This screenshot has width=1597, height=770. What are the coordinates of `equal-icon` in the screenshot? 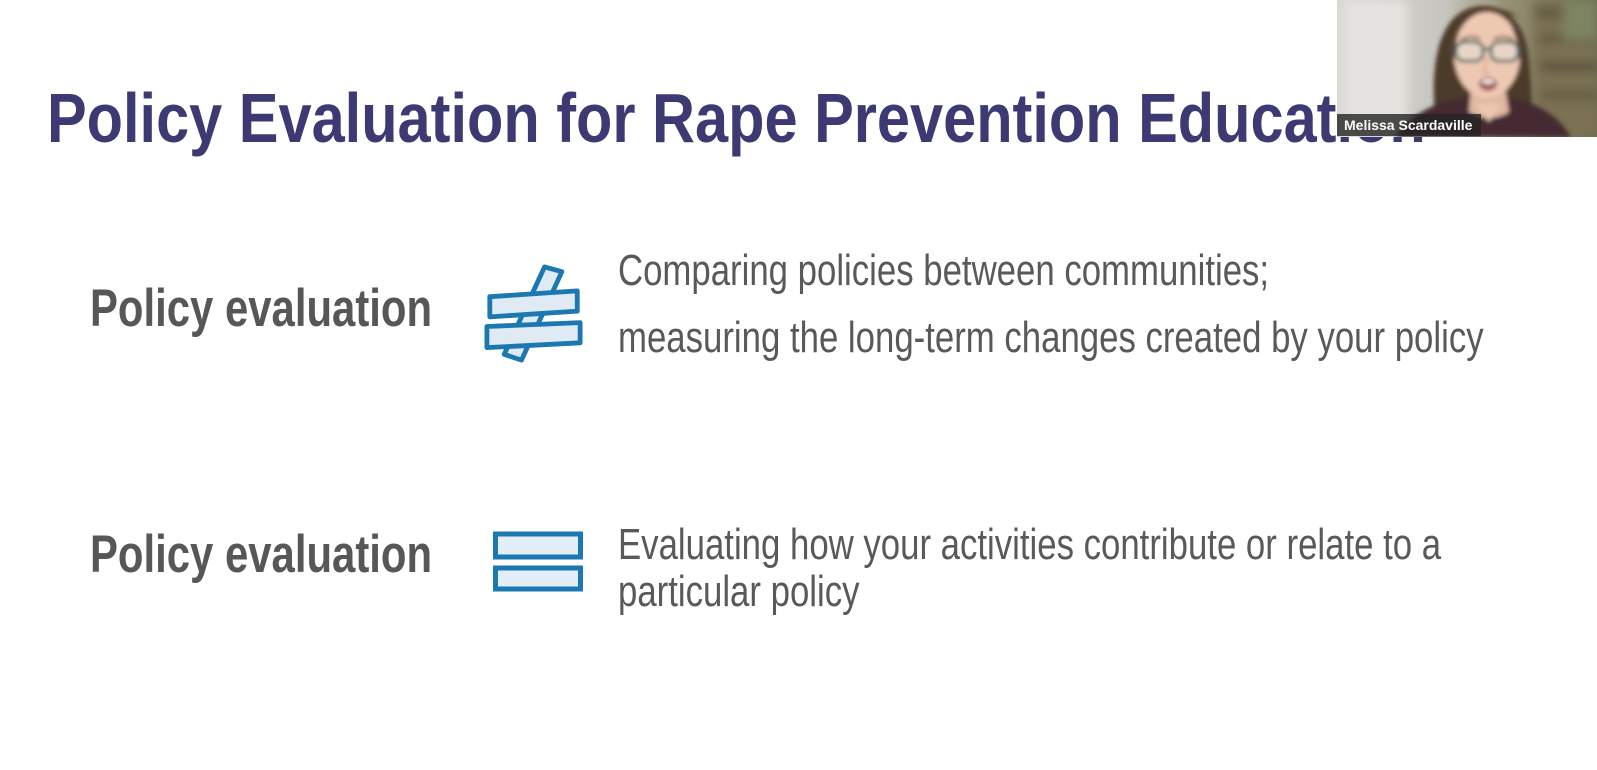 It's located at (538, 559).